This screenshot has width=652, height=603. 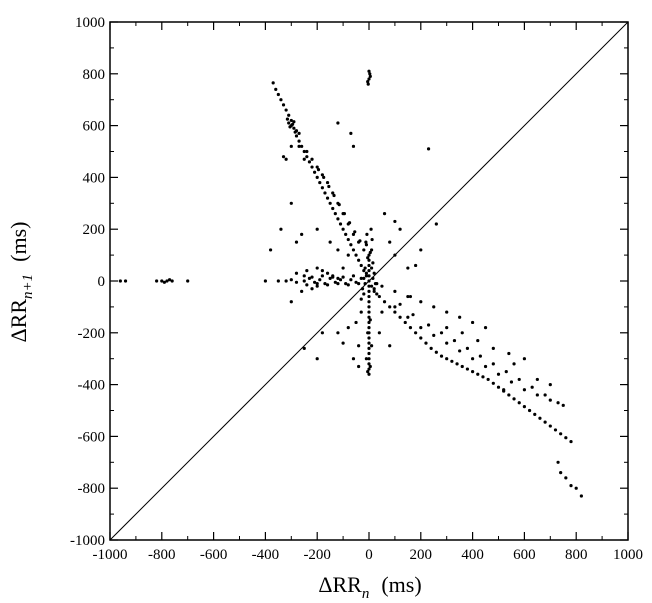 I want to click on x-tick-label: -600, so click(x=214, y=555).